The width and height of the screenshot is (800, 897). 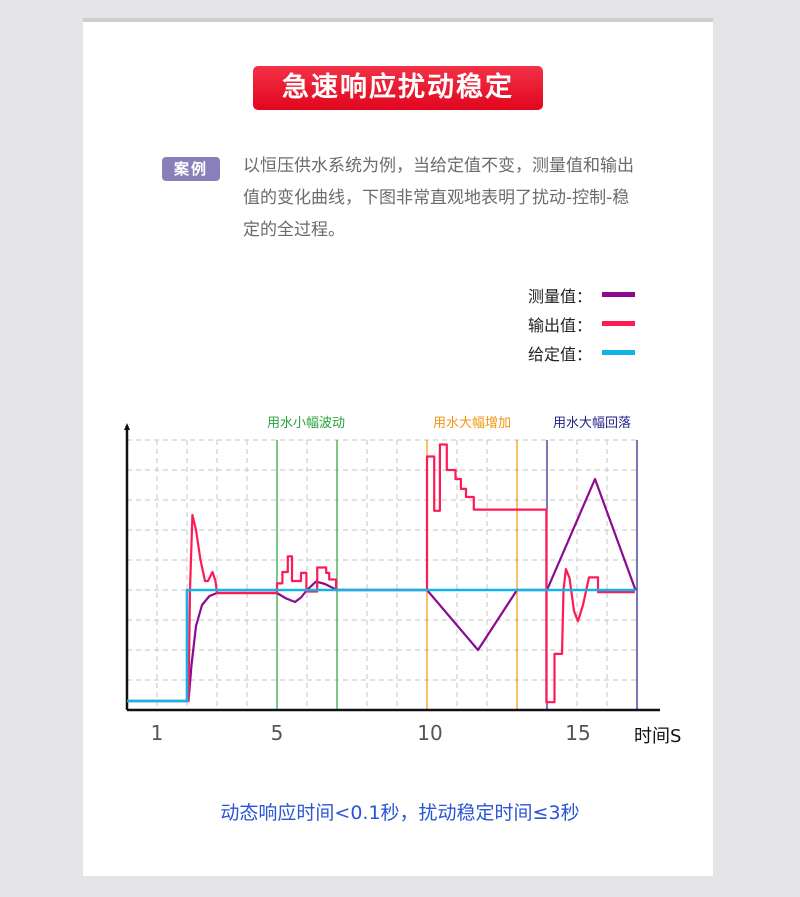 I want to click on chart-legend: 测量值： 输出值： 给定值：, so click(x=582, y=323).